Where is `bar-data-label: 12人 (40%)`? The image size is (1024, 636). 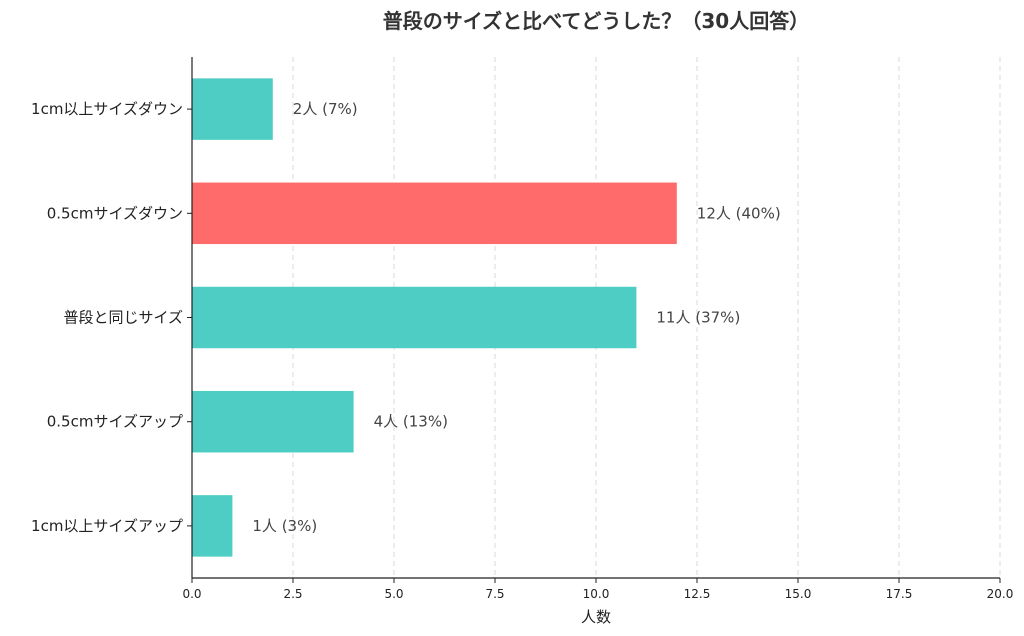 bar-data-label: 12人 (40%) is located at coordinates (739, 213).